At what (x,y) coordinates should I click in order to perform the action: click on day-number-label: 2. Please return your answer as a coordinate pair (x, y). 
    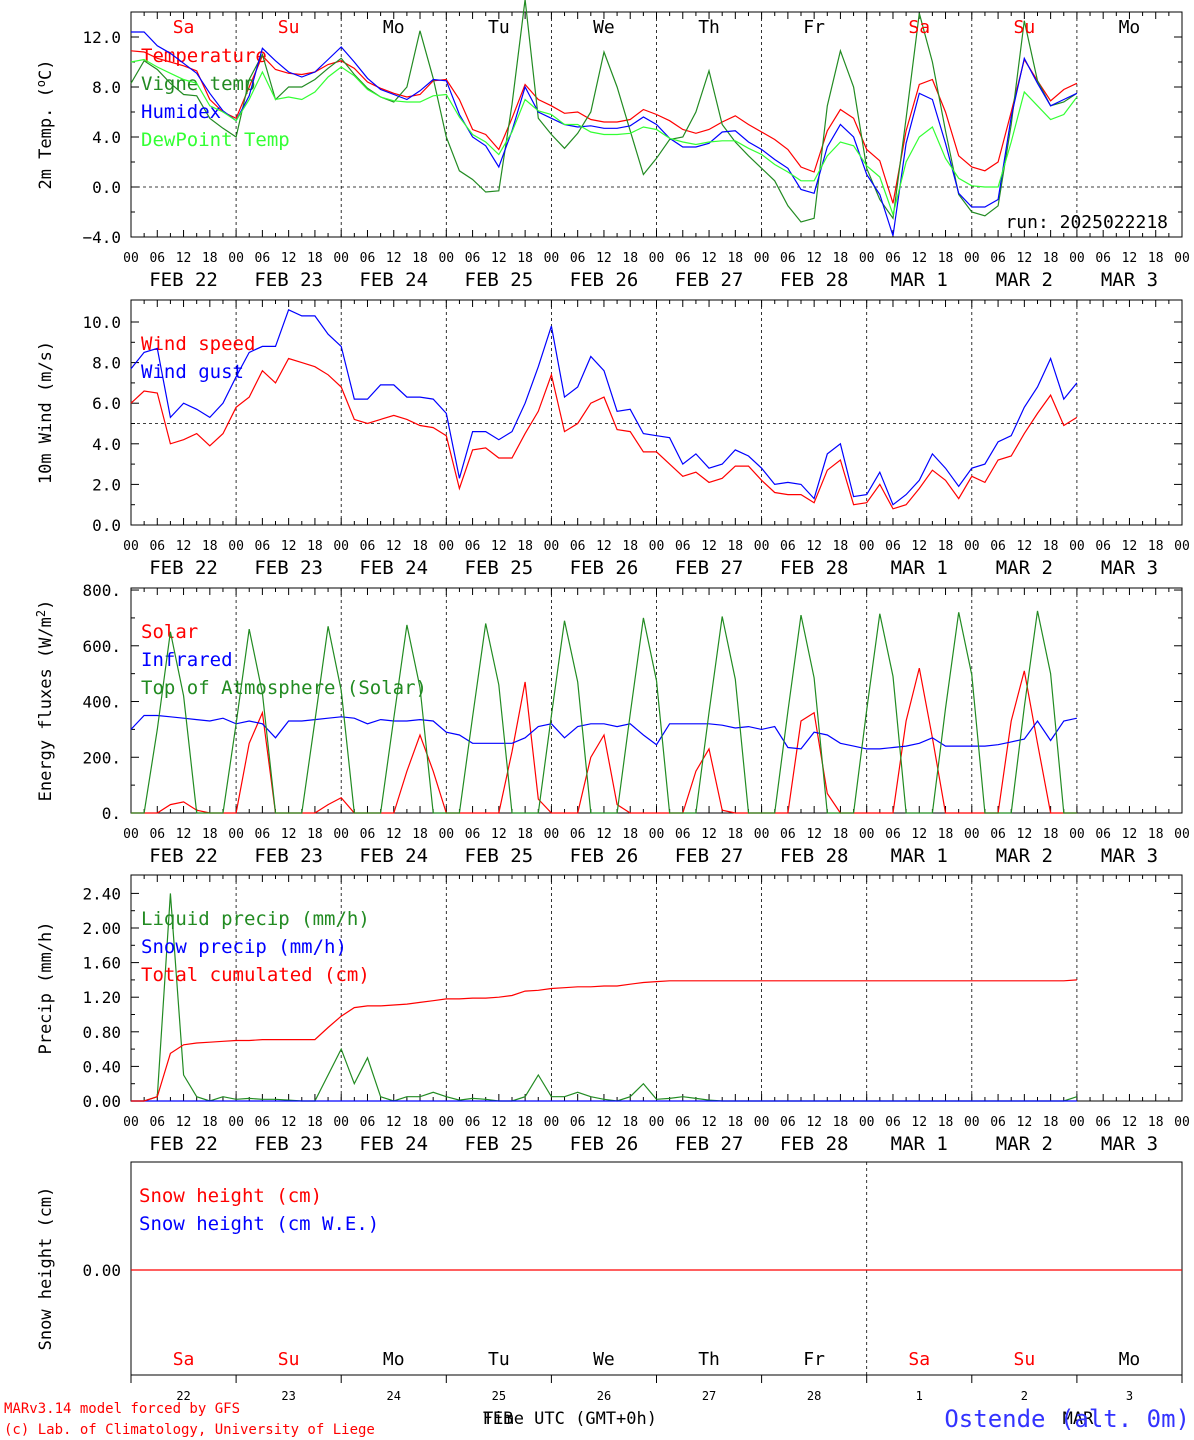
    Looking at the image, I should click on (1024, 1396).